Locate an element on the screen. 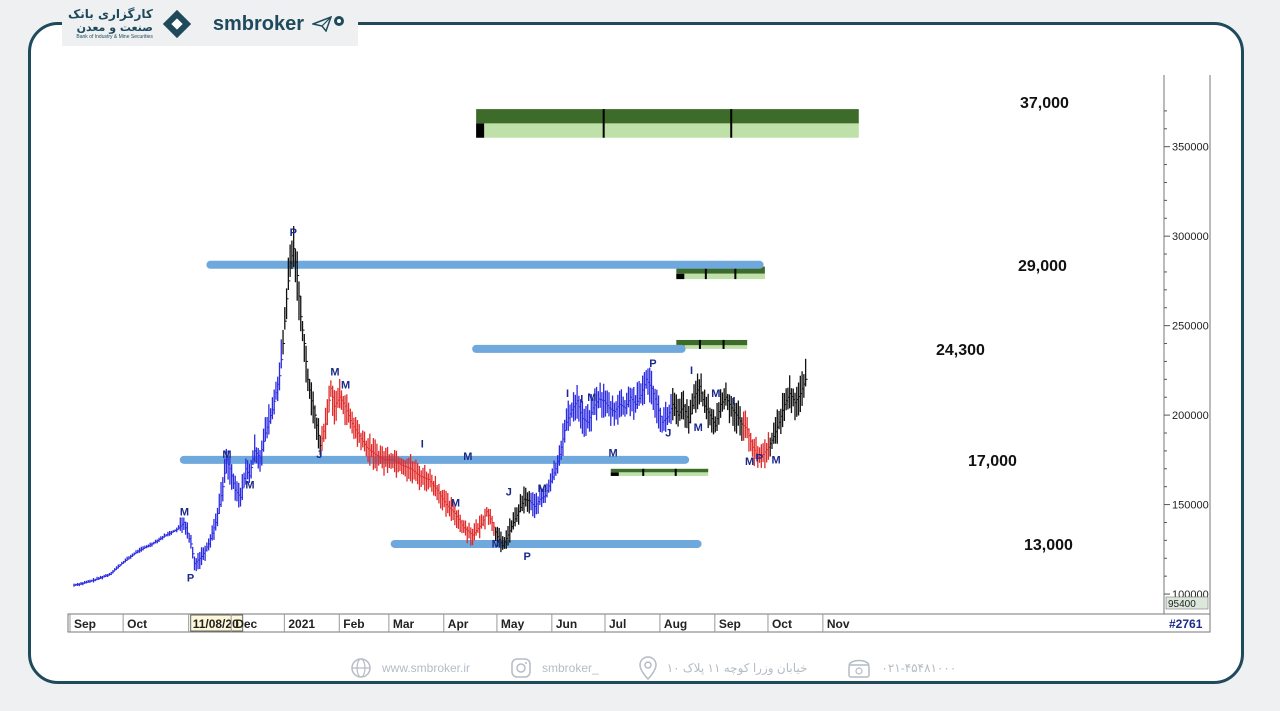  x-tick-label: Nov is located at coordinates (838, 624).